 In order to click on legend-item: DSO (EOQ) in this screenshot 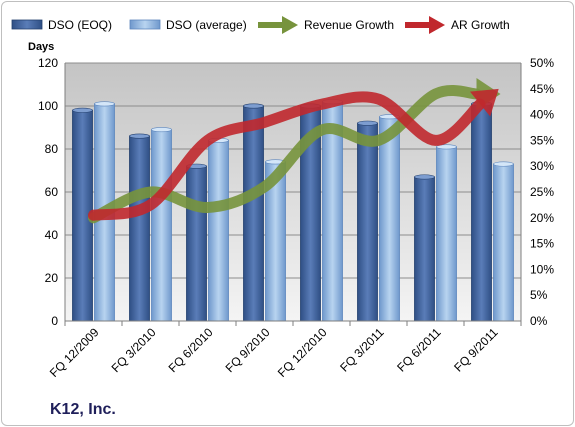, I will do `click(61, 25)`.